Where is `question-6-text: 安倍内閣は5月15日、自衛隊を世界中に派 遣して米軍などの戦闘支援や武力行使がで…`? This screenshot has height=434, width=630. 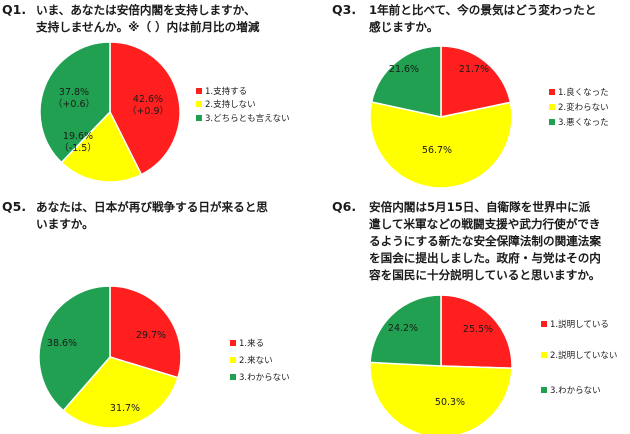
question-6-text: 安倍内閣は5月15日、自衛隊を世界中に派 遣して米軍などの戦闘支援や武力行使がで… is located at coordinates (485, 241).